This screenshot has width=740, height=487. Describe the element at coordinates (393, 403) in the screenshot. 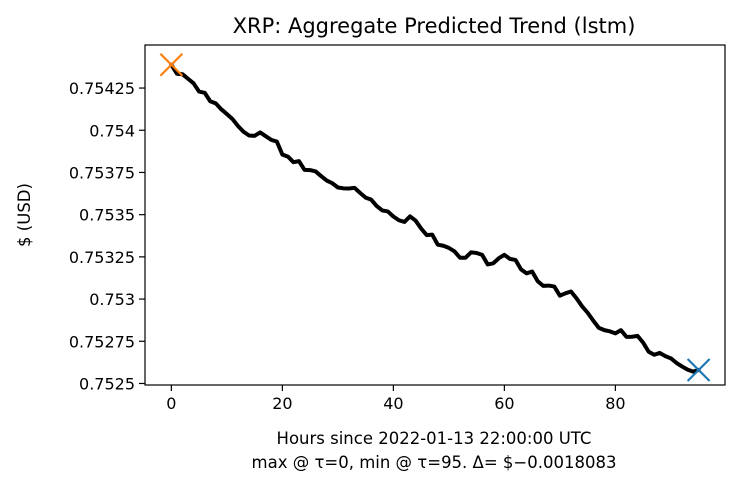

I see `x-tick-label: 40` at that location.